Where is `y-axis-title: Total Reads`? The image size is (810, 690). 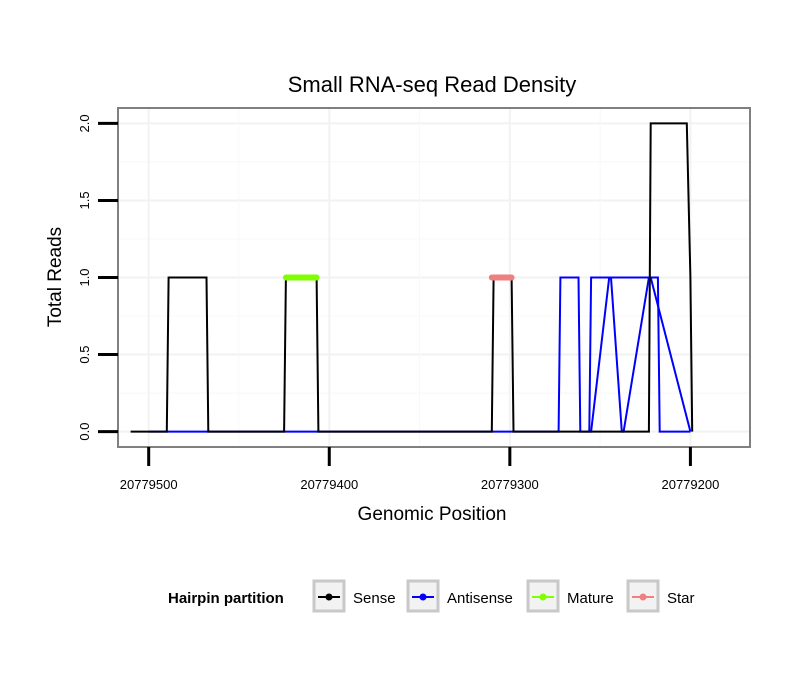 y-axis-title: Total Reads is located at coordinates (55, 277).